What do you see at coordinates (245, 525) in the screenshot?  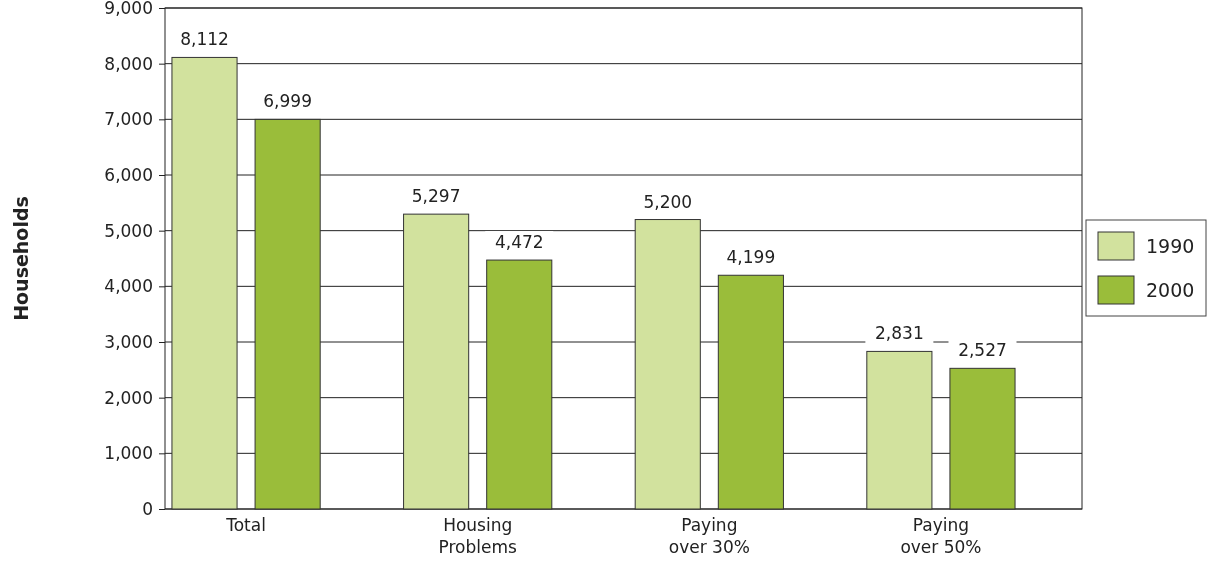 I see `x-tick-label: Total` at bounding box center [245, 525].